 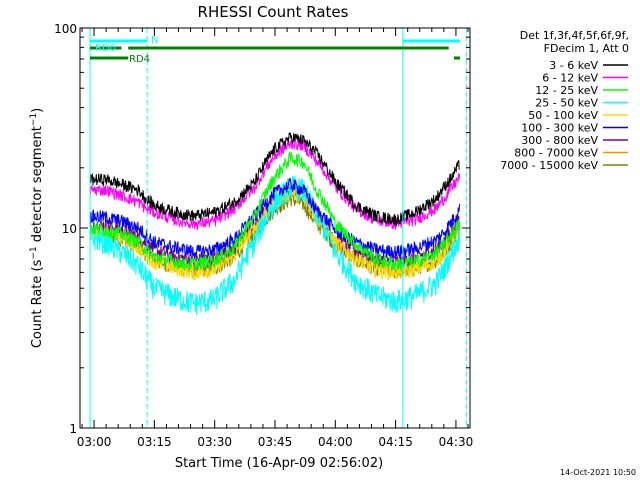 What do you see at coordinates (559, 128) in the screenshot?
I see `legend-label-5: 100 - 300 keV` at bounding box center [559, 128].